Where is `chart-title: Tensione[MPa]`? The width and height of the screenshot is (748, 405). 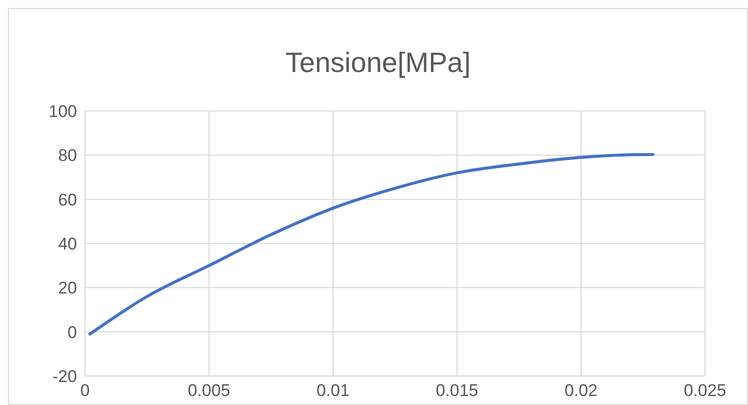 chart-title: Tensione[MPa] is located at coordinates (378, 63).